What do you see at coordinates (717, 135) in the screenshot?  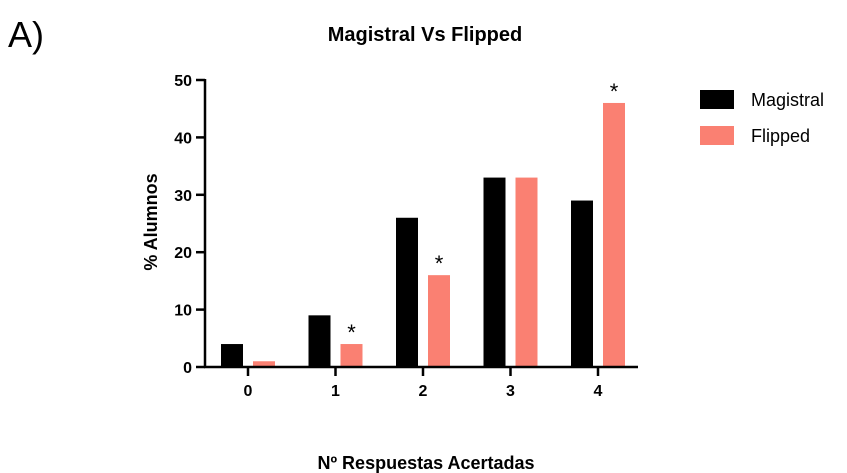 I see `legend-swatch-flipped` at bounding box center [717, 135].